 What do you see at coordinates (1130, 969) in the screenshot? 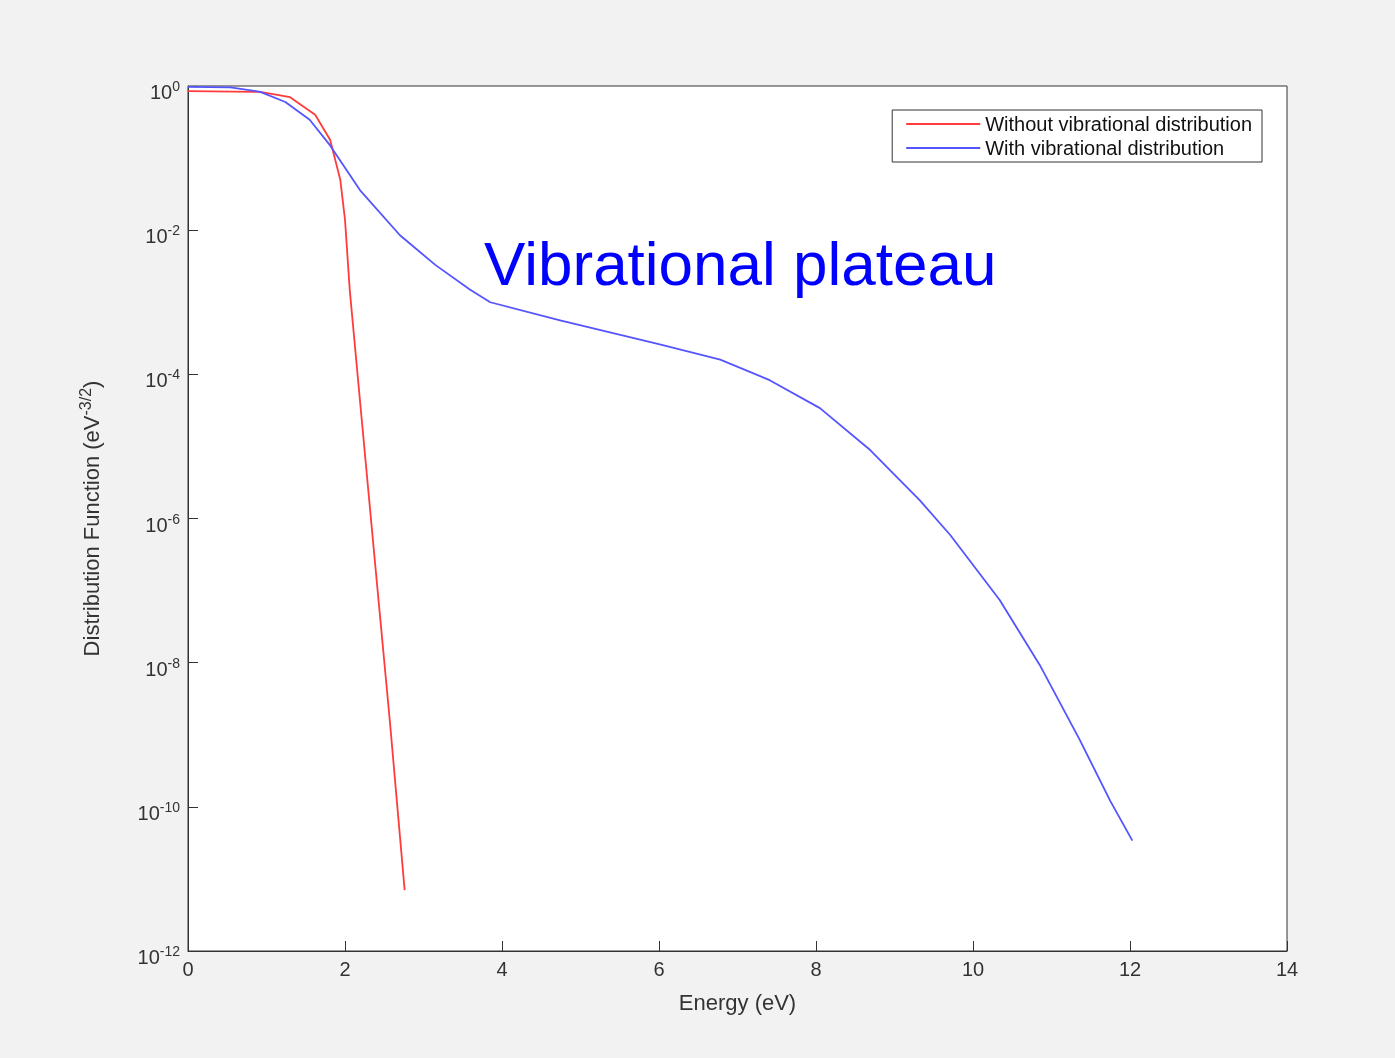
I see `x-tick-label: 12` at bounding box center [1130, 969].